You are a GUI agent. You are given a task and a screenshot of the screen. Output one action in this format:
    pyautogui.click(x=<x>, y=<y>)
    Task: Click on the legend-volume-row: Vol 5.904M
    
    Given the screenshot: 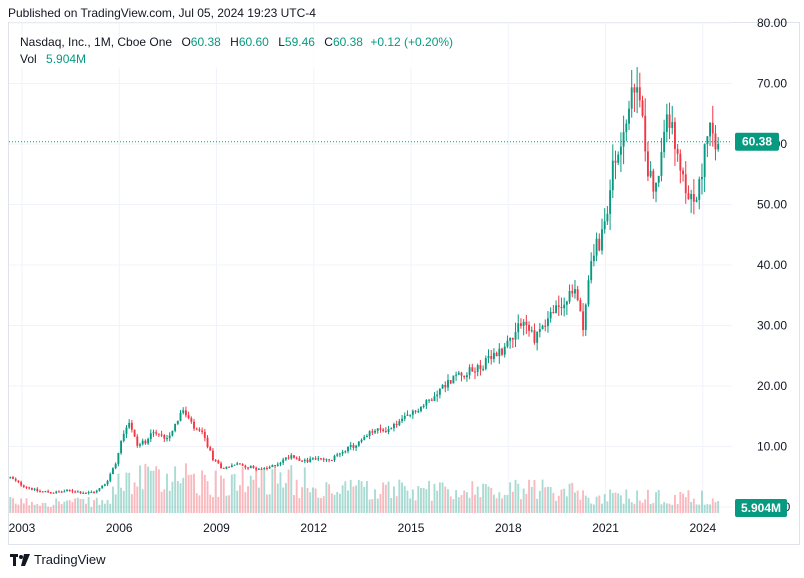 What is the action you would take?
    pyautogui.click(x=236, y=59)
    